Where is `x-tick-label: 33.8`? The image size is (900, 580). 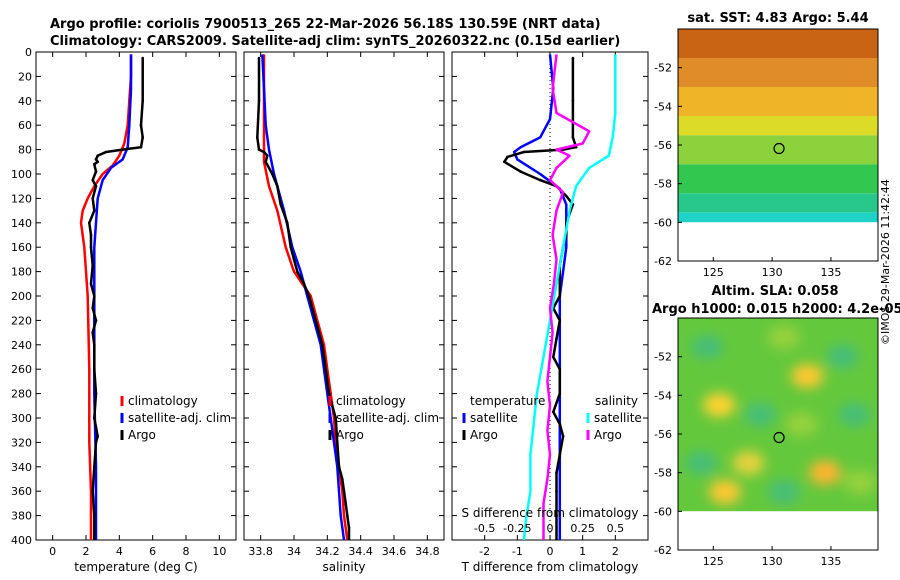 x-tick-label: 33.8 is located at coordinates (260, 551).